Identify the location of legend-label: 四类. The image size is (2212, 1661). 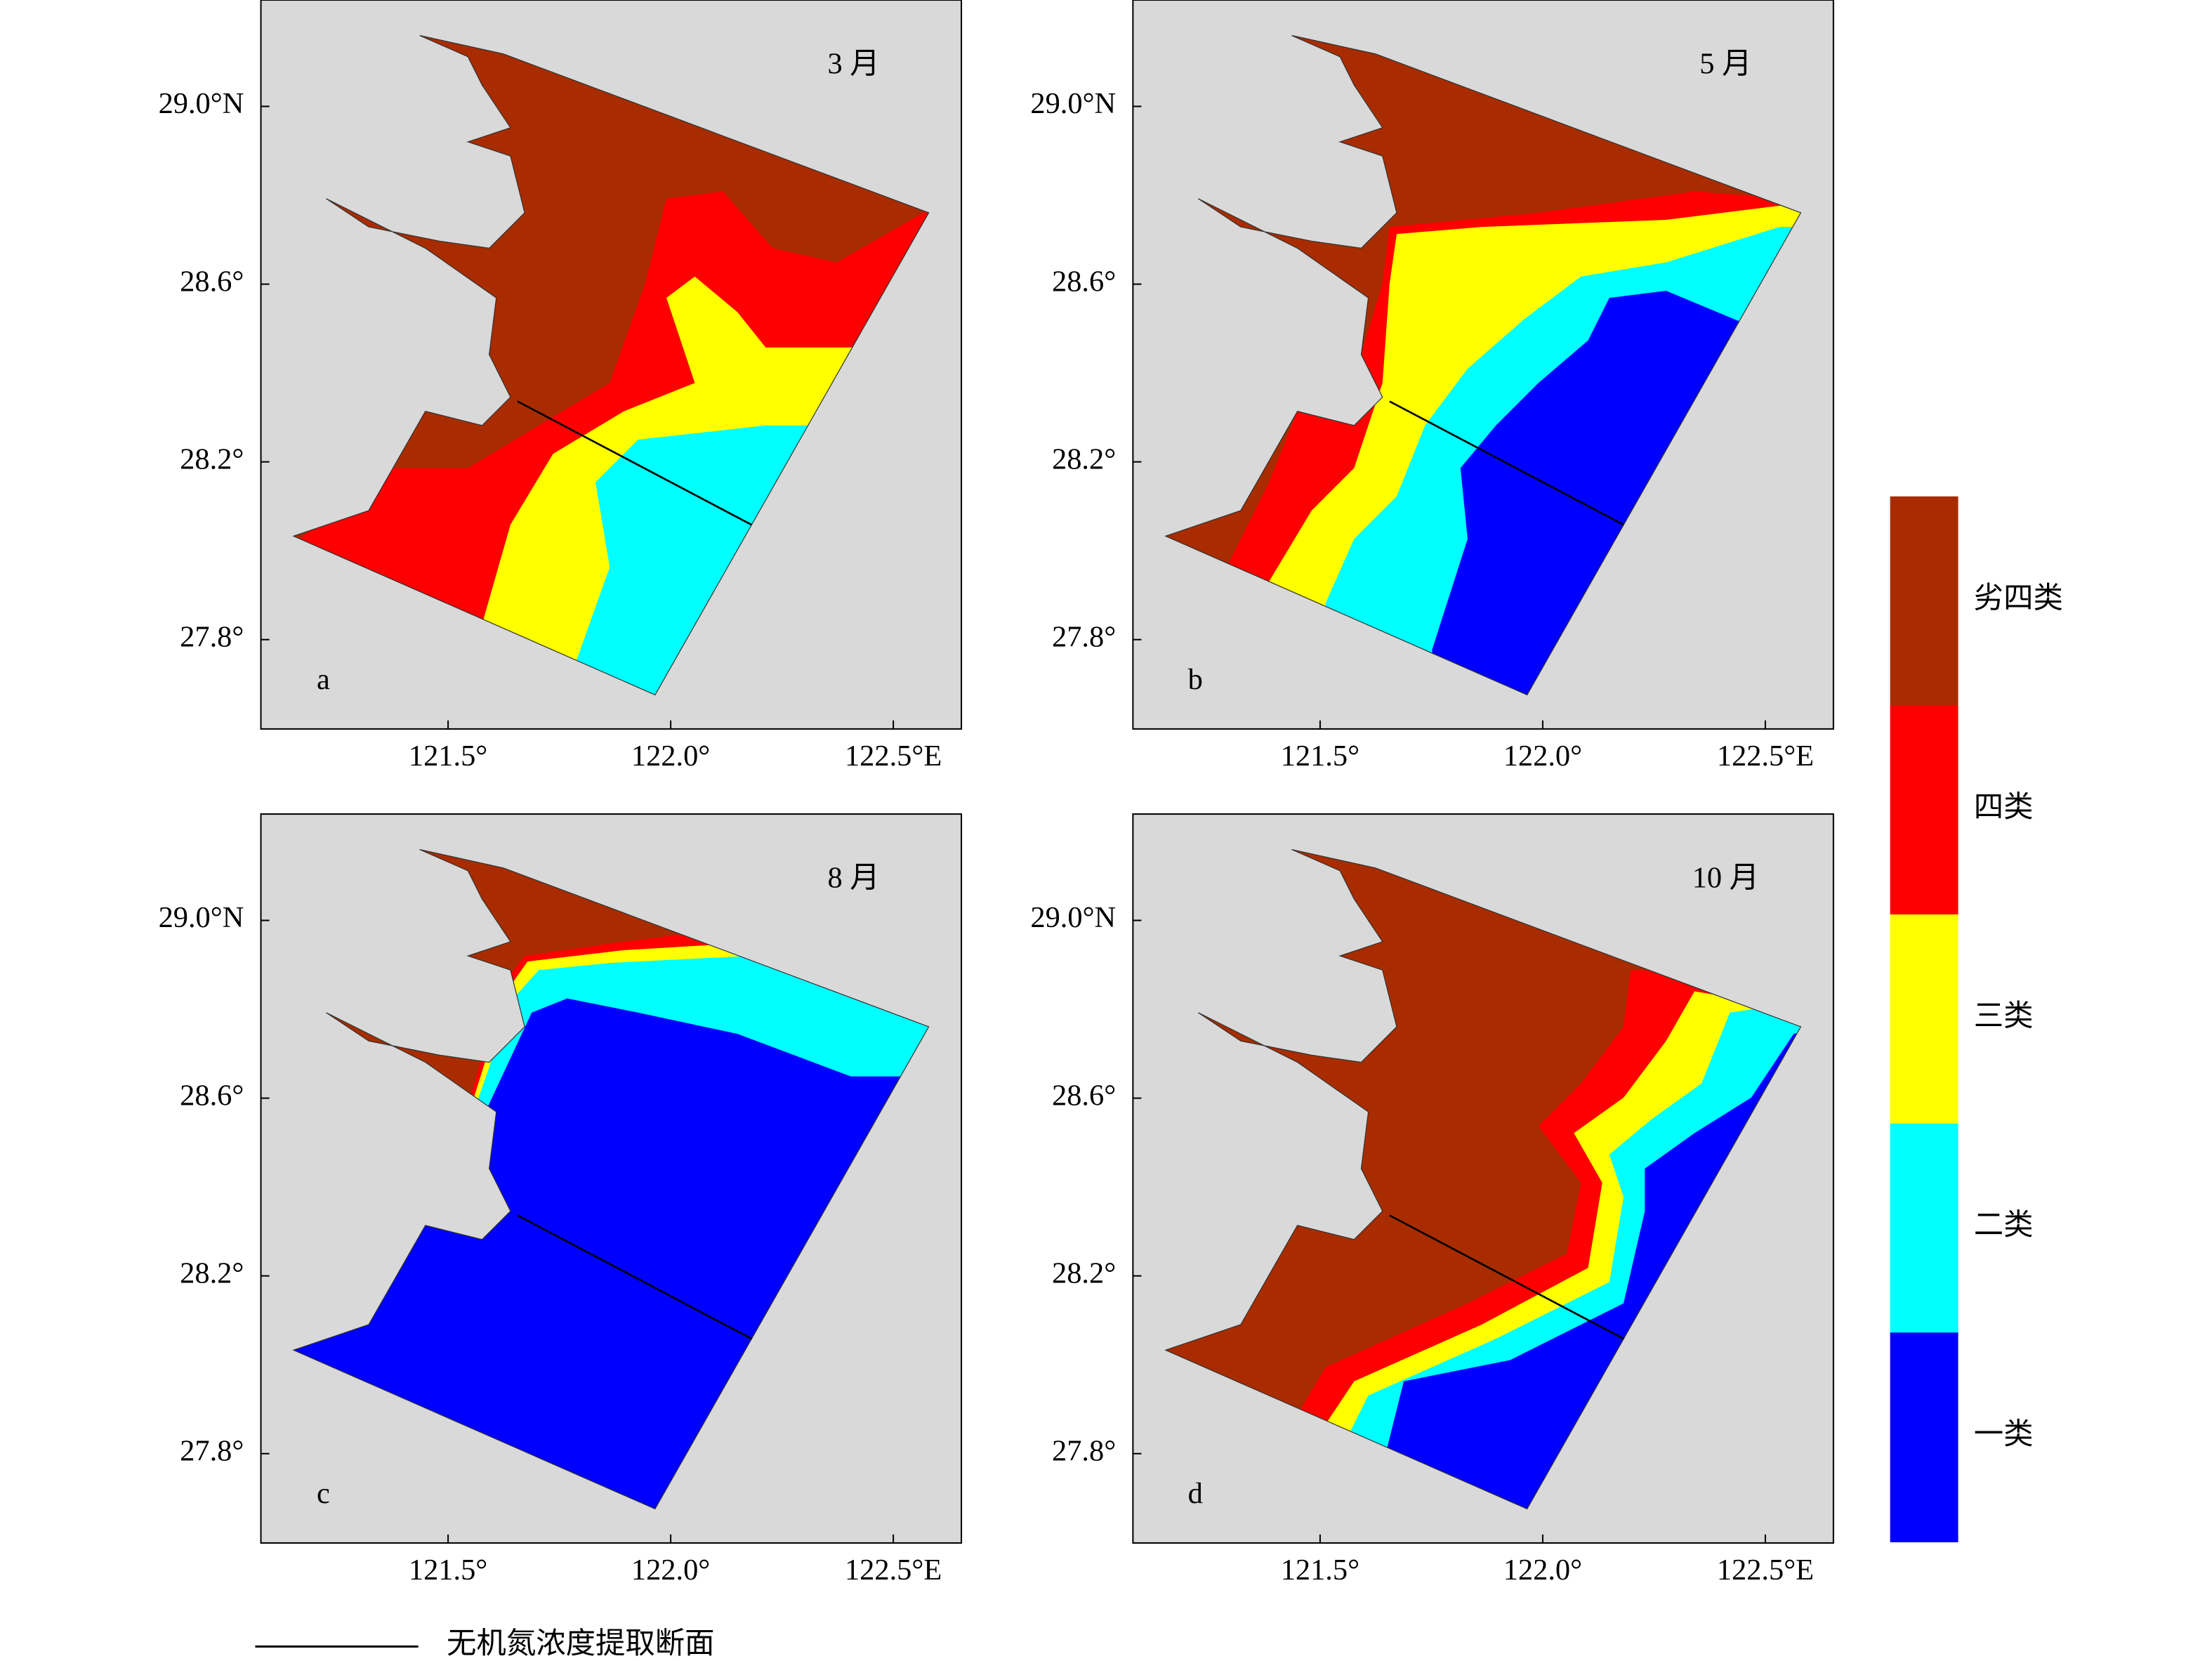
(2004, 807).